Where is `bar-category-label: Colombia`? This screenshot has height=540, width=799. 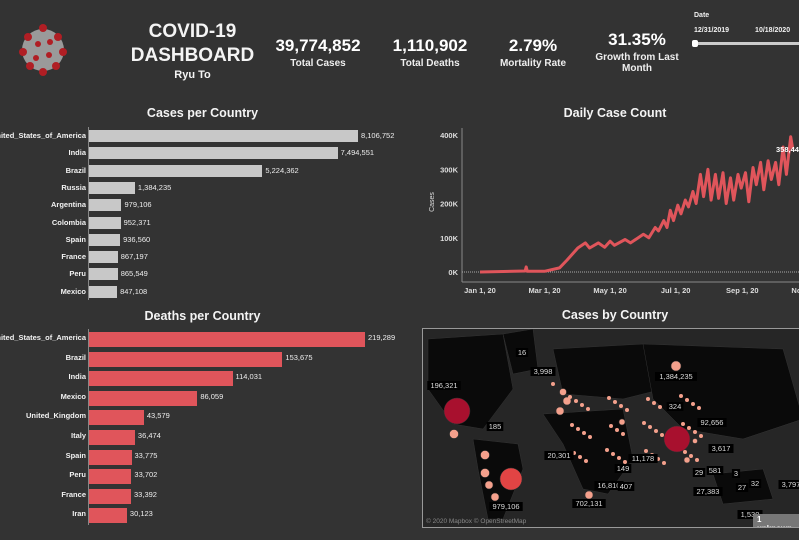
bar-category-label: Colombia is located at coordinates (68, 222).